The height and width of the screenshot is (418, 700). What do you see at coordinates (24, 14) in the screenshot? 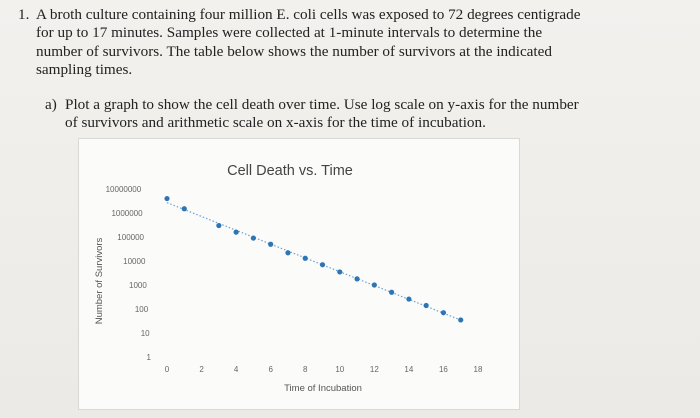
I see `problem-number: 1.` at bounding box center [24, 14].